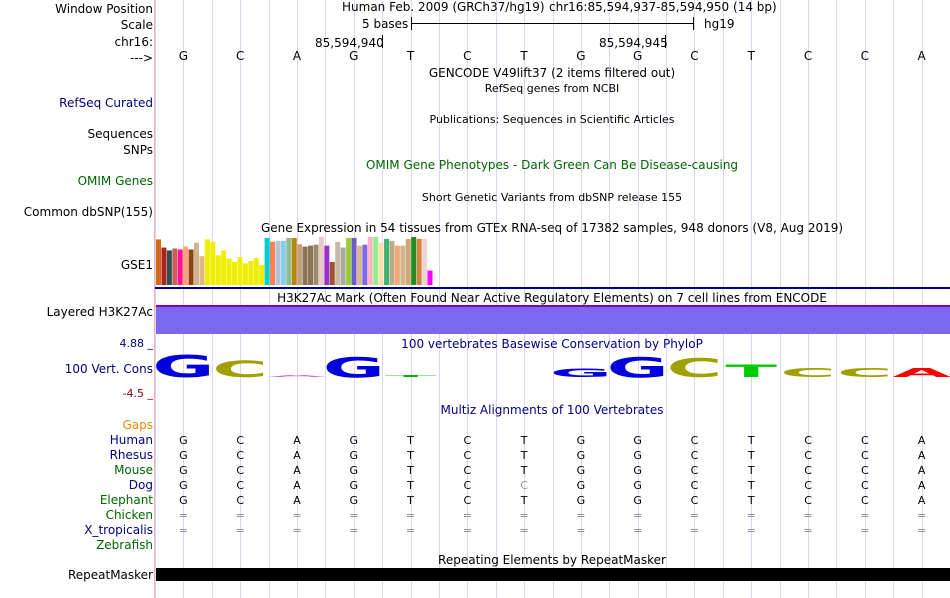 This screenshot has height=598, width=950. Describe the element at coordinates (106, 103) in the screenshot. I see `refseq-track-label: RefSeq Curated` at that location.